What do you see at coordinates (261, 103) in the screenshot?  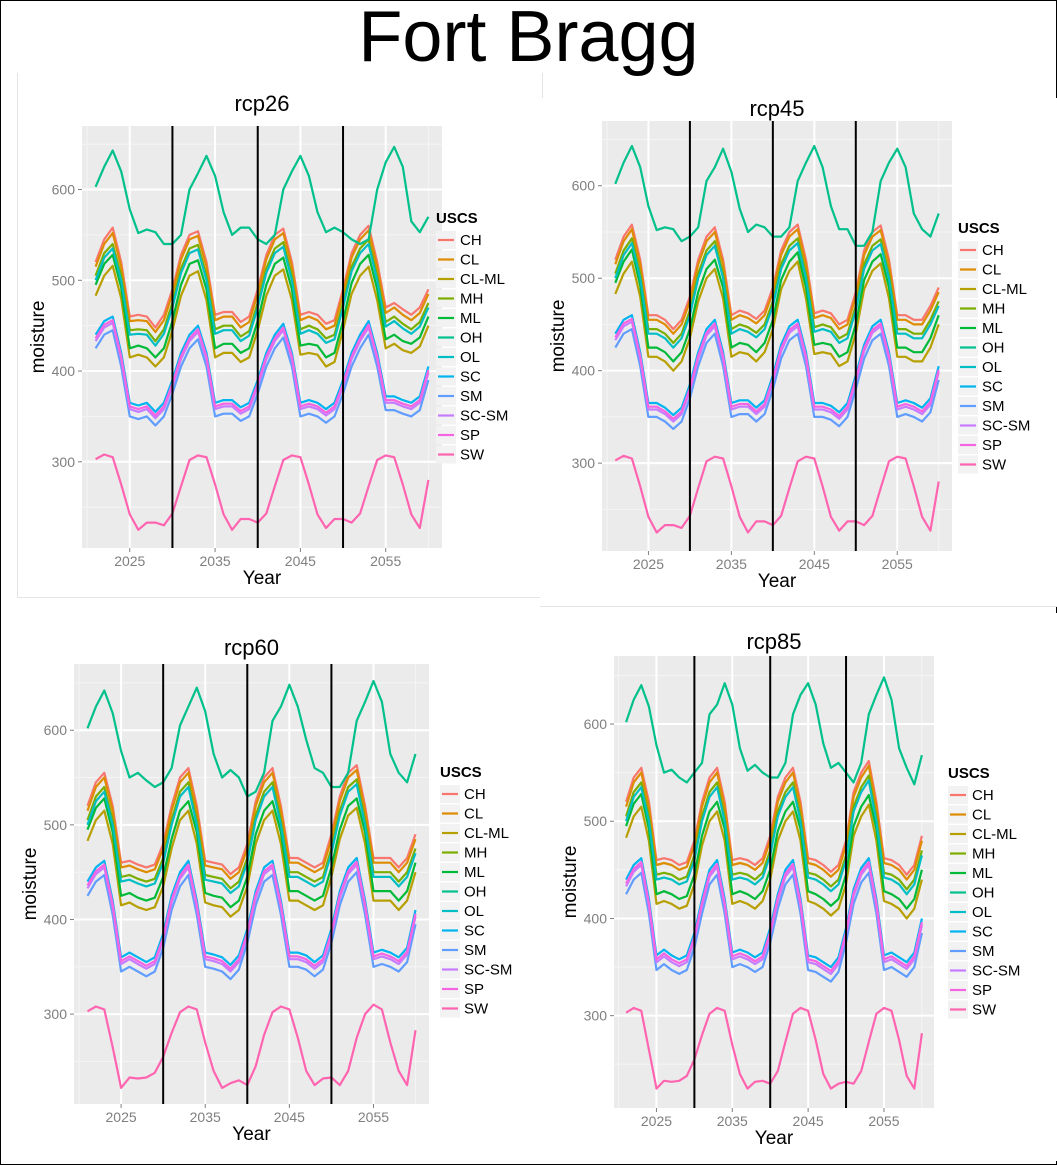 I see `chart-title: rcp26` at bounding box center [261, 103].